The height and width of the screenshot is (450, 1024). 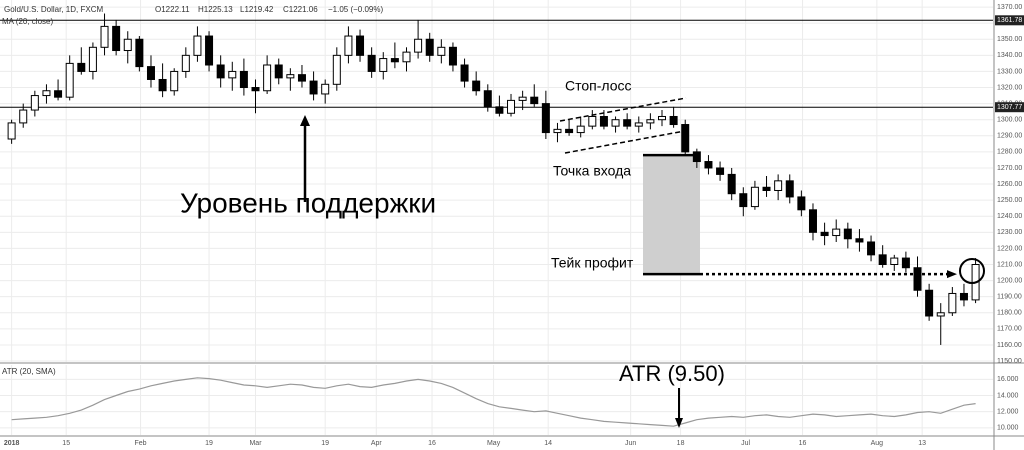 I want to click on x-tick-label: 14, so click(x=548, y=443).